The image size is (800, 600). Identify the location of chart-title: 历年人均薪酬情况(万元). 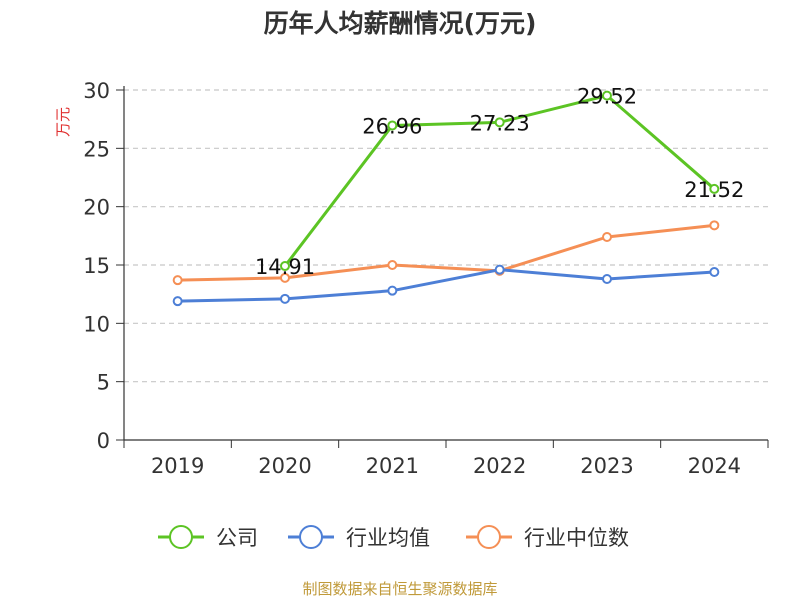
(400, 23).